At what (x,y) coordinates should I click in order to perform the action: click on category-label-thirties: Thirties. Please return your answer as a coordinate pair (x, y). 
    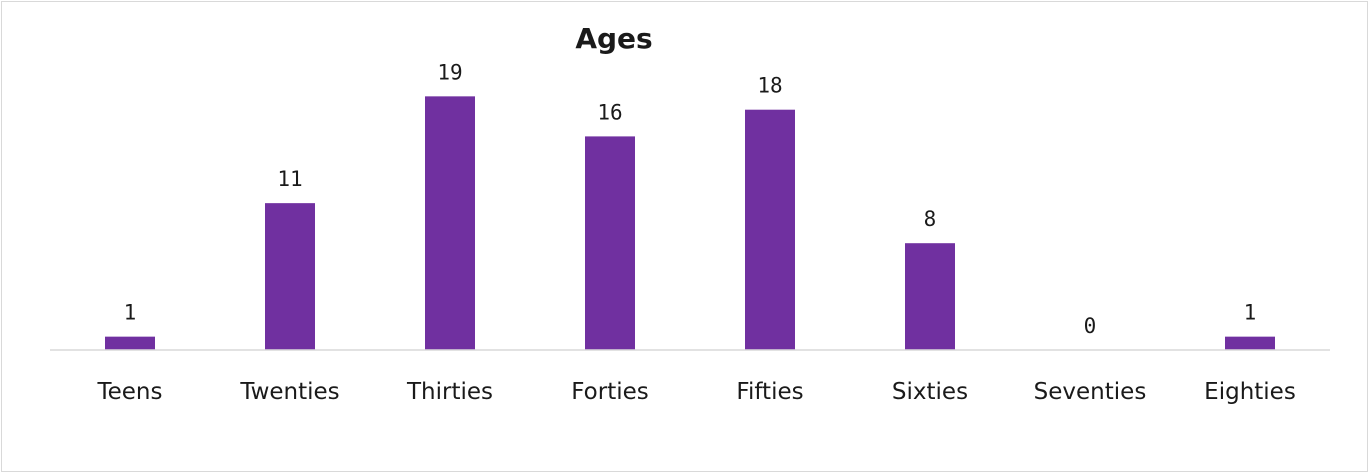
    Looking at the image, I should click on (449, 392).